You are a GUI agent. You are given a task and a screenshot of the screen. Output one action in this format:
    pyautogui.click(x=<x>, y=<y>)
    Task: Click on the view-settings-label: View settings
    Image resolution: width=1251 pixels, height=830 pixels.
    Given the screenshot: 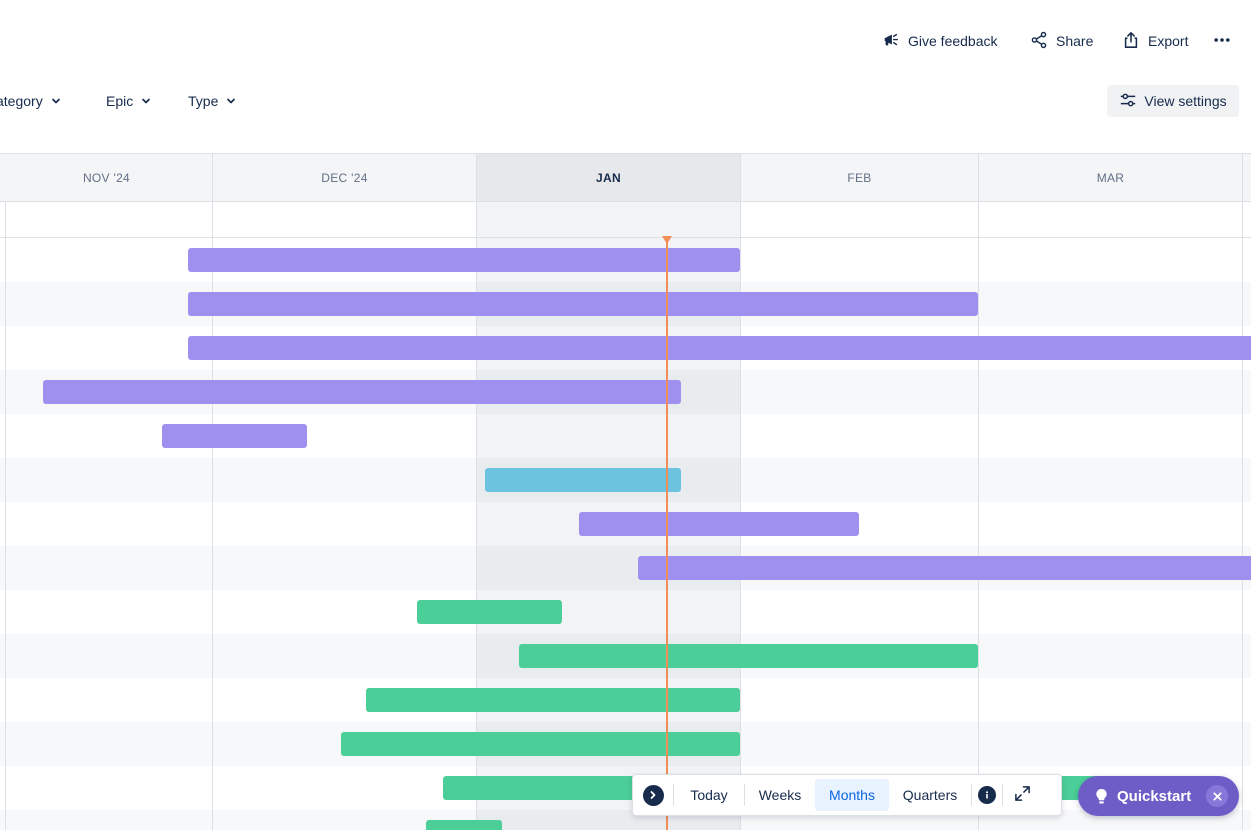 What is the action you would take?
    pyautogui.click(x=1185, y=101)
    